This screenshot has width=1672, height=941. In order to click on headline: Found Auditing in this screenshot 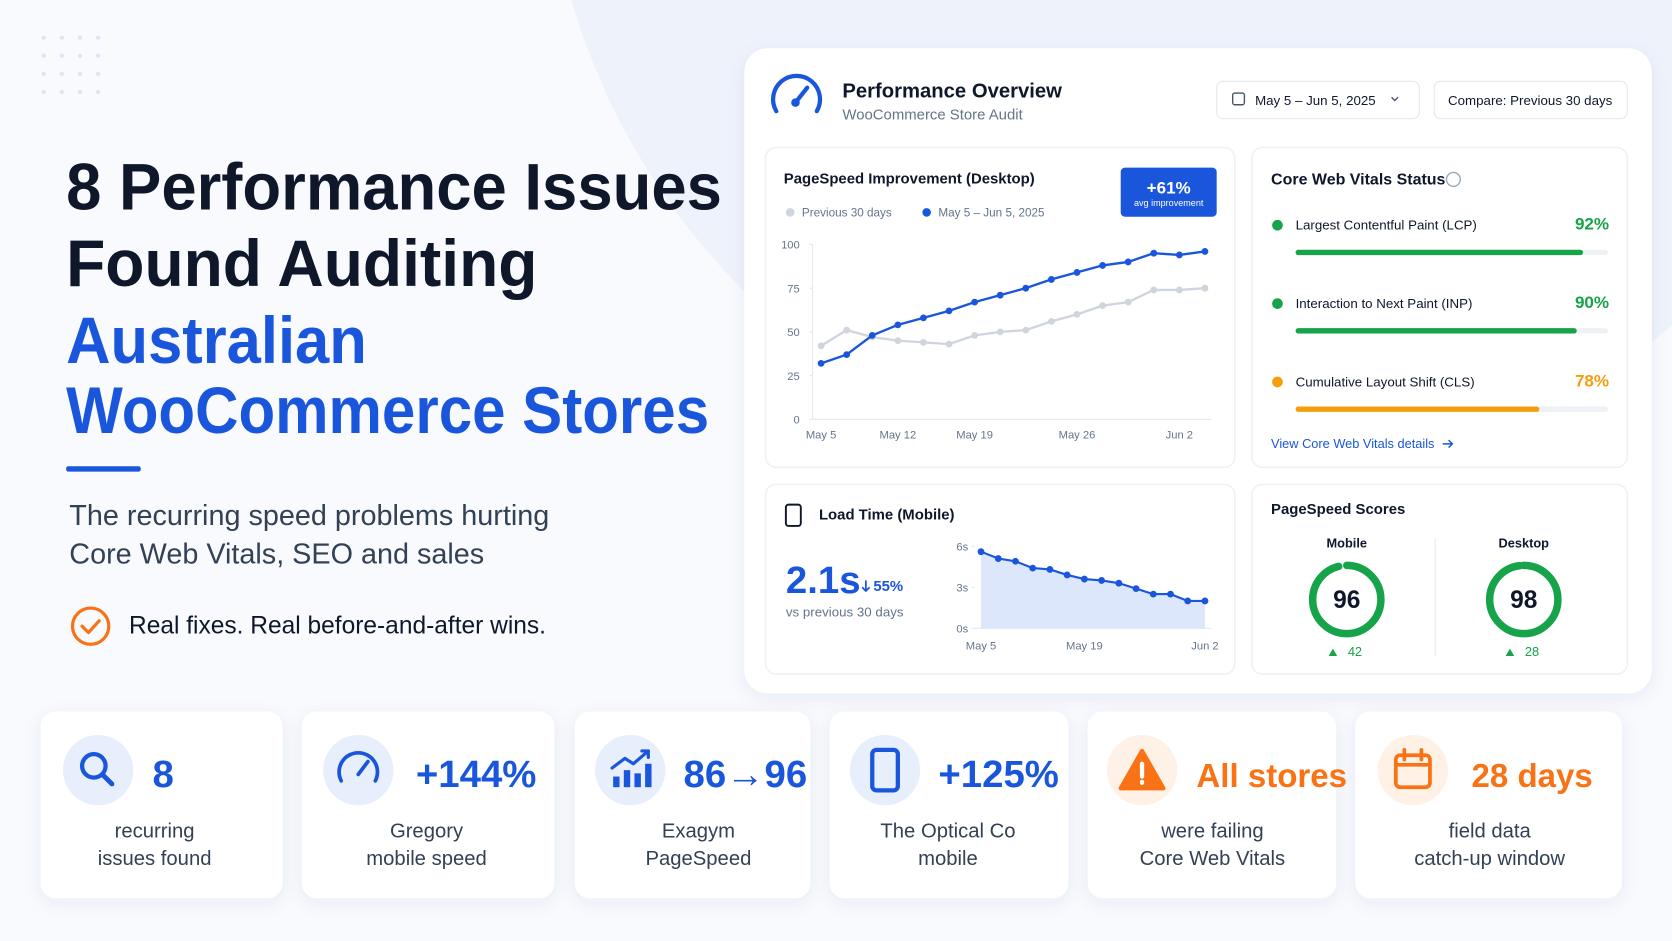, I will do `click(301, 264)`.